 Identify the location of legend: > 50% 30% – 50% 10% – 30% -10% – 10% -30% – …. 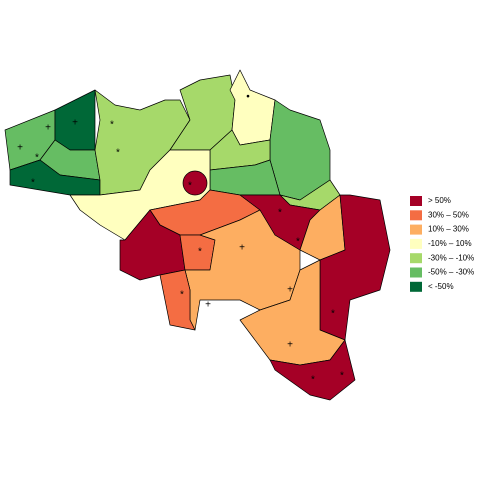
(442, 244).